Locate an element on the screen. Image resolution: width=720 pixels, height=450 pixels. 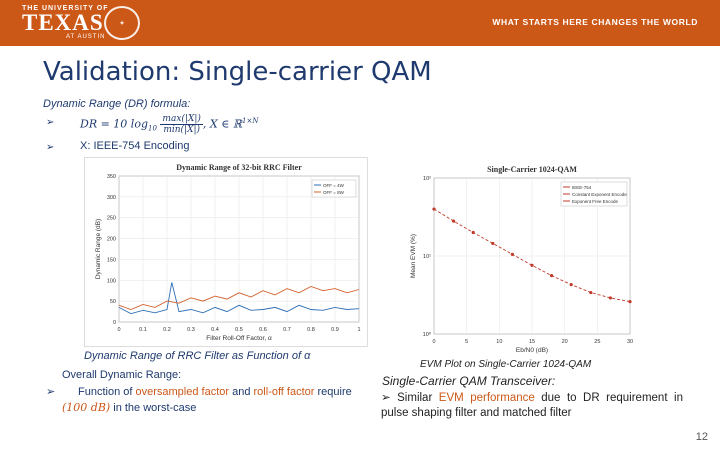
x-tick-label: 0.8 is located at coordinates (311, 330).